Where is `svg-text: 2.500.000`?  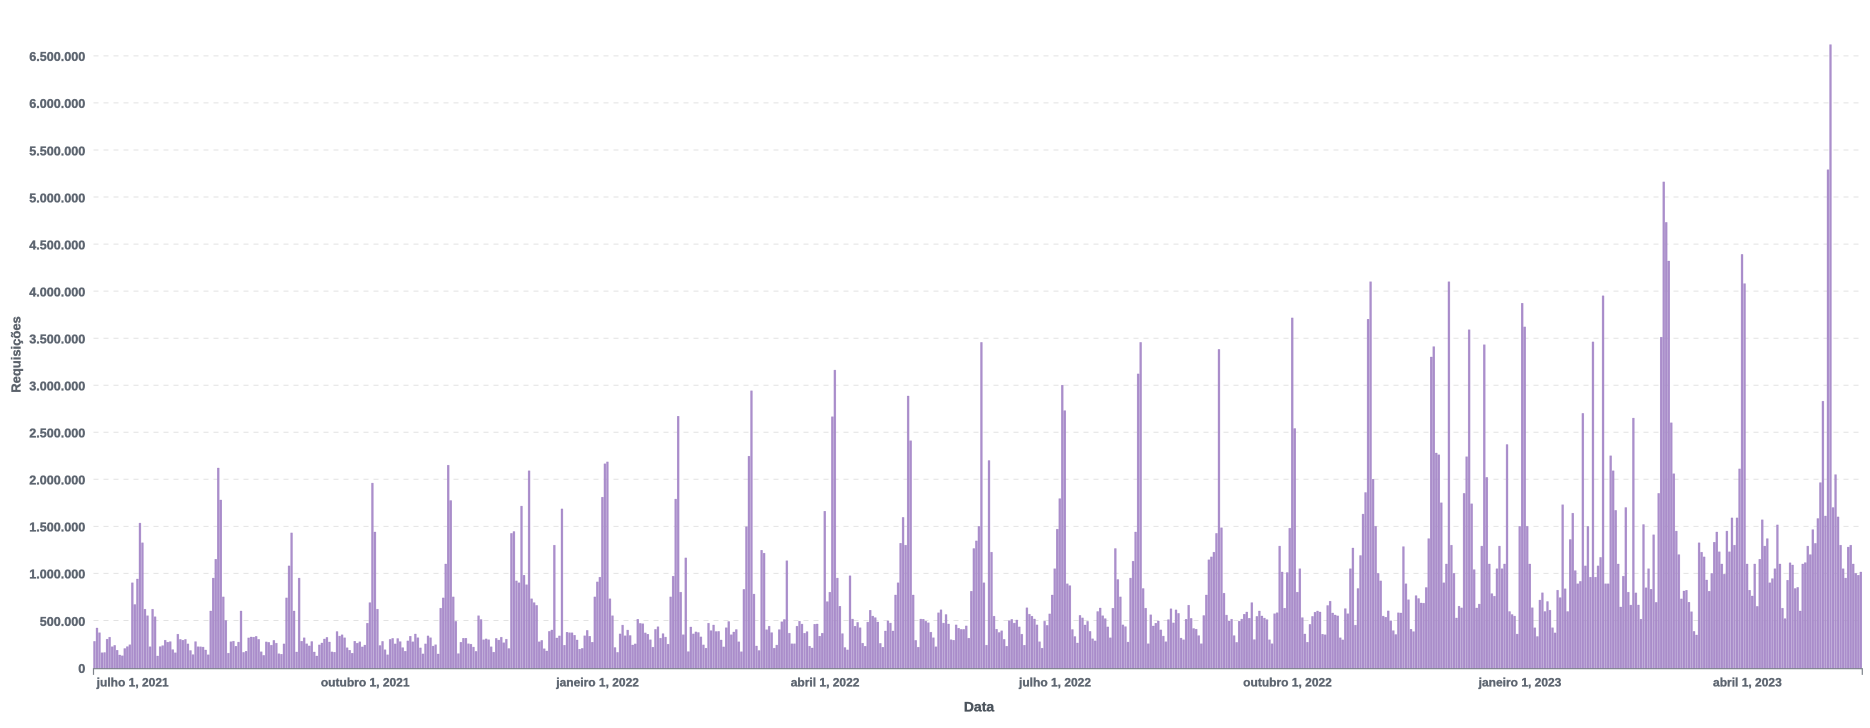
svg-text: 2.500.000 is located at coordinates (57, 434).